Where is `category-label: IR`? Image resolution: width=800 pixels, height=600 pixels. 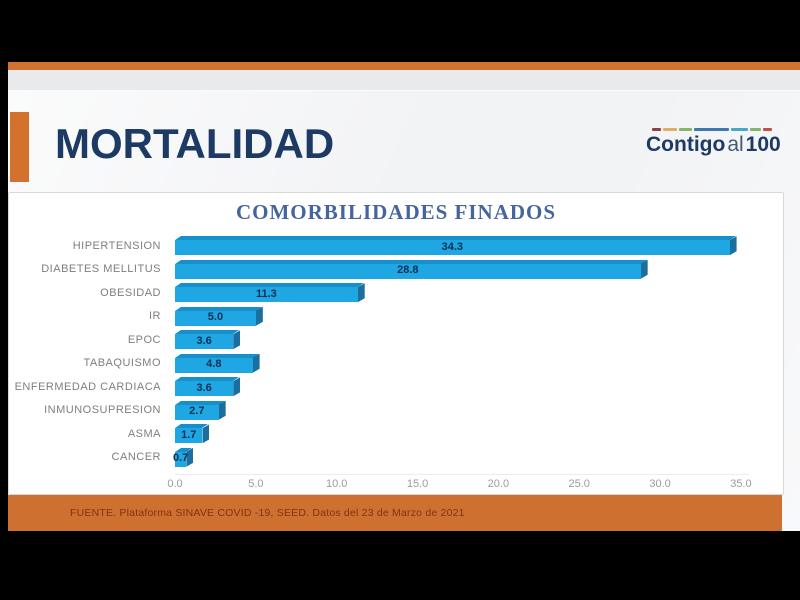
category-label: IR is located at coordinates (155, 316).